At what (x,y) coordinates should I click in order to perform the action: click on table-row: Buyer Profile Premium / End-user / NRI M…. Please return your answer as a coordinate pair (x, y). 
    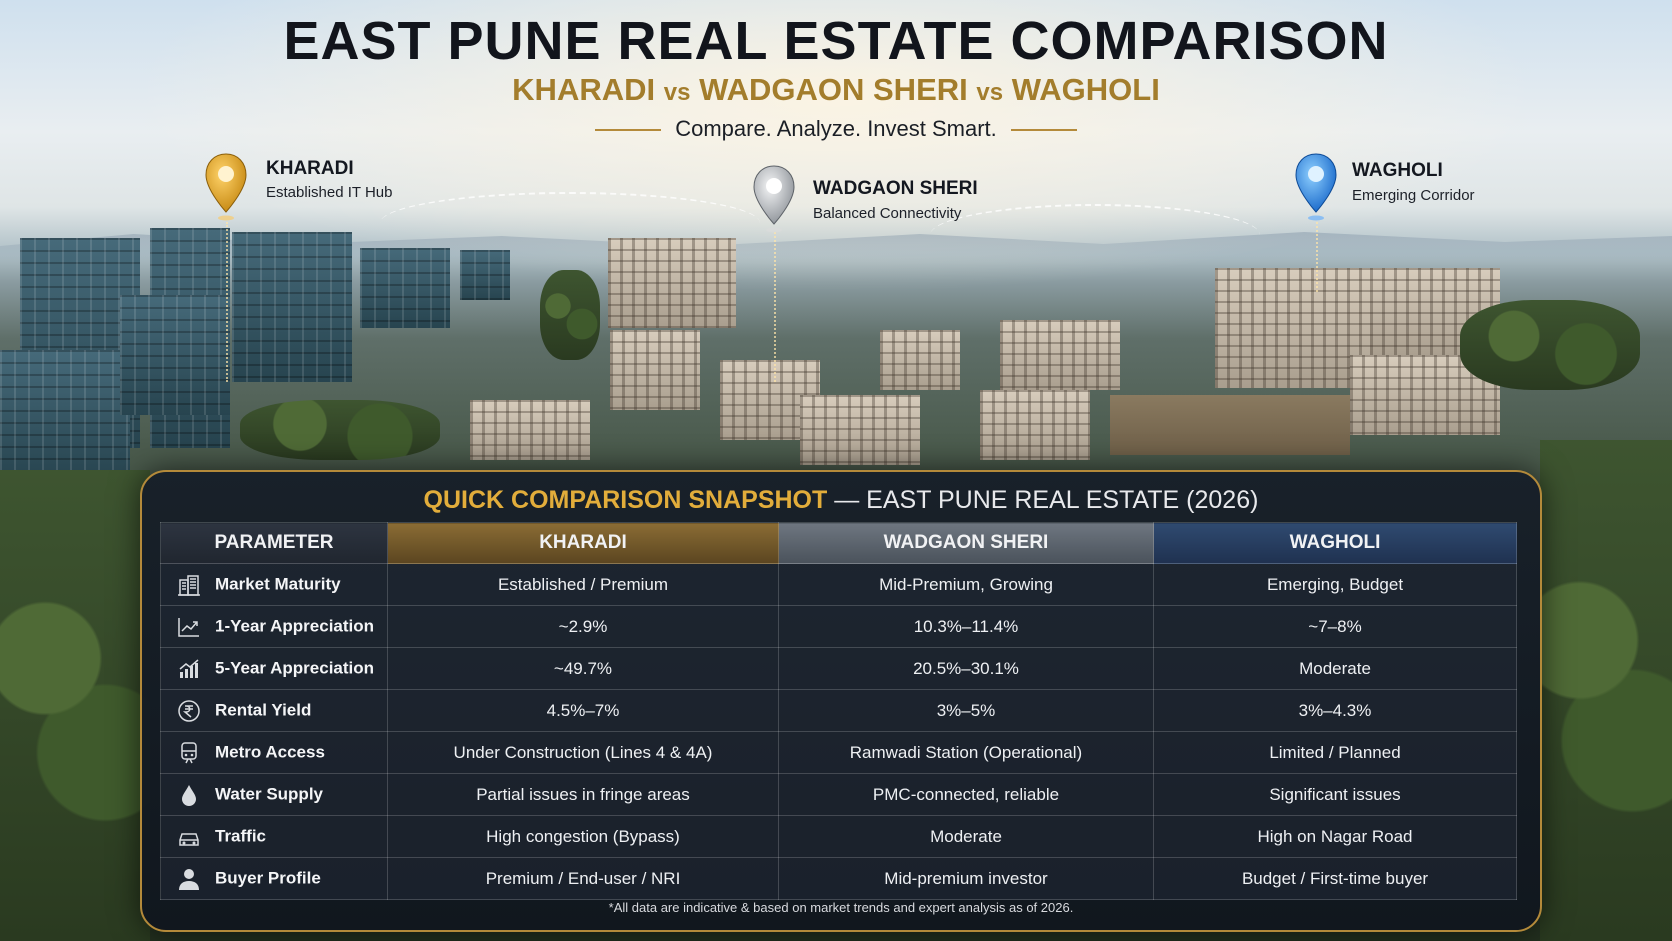
    Looking at the image, I should click on (838, 878).